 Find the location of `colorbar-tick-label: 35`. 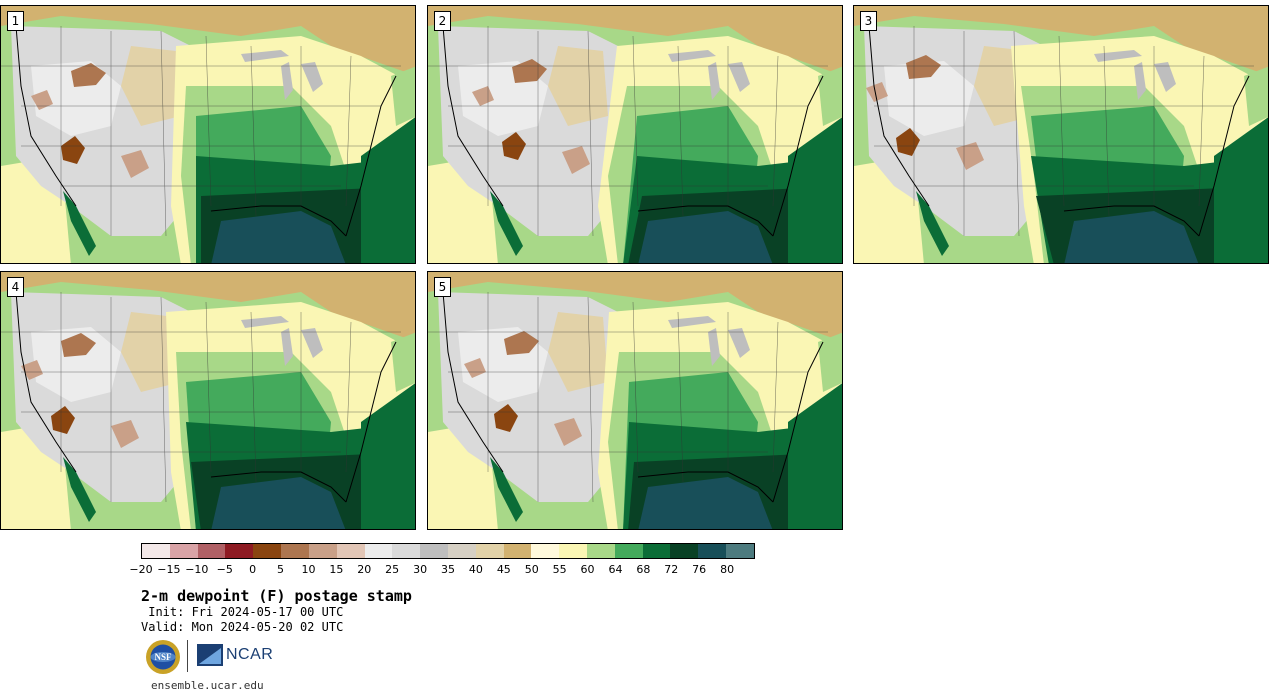

colorbar-tick-label: 35 is located at coordinates (448, 569).